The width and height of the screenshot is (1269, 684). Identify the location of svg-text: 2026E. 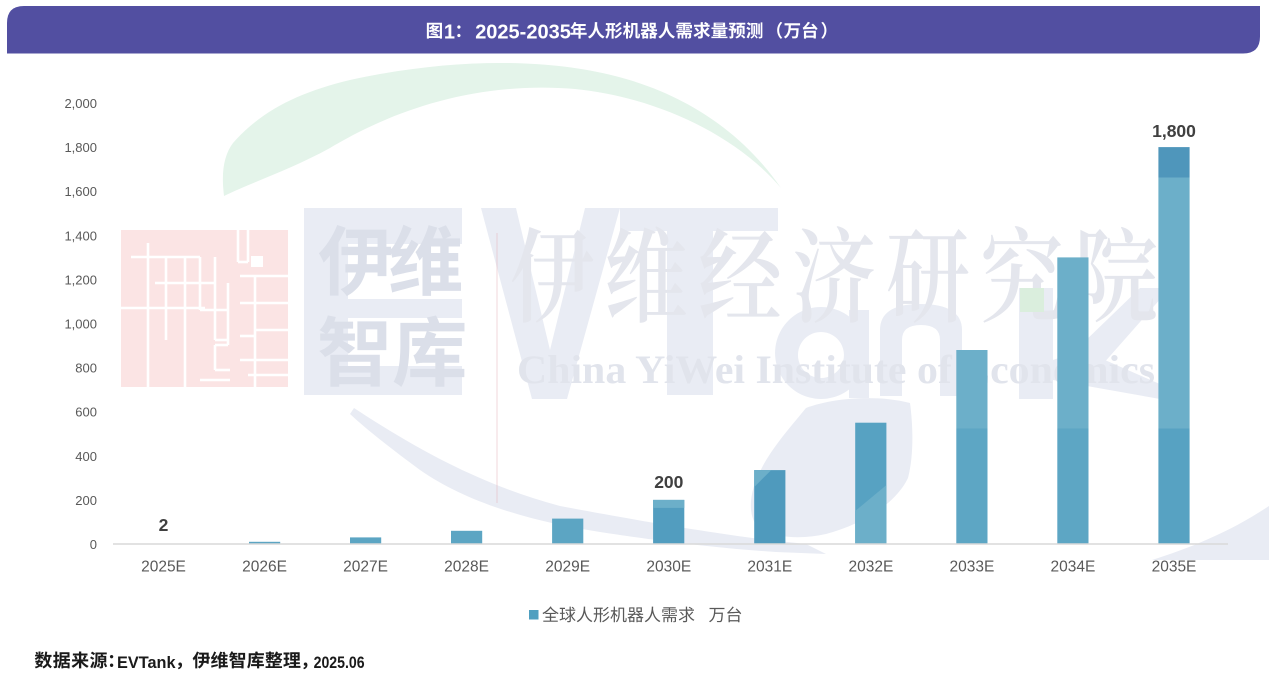
(264, 567).